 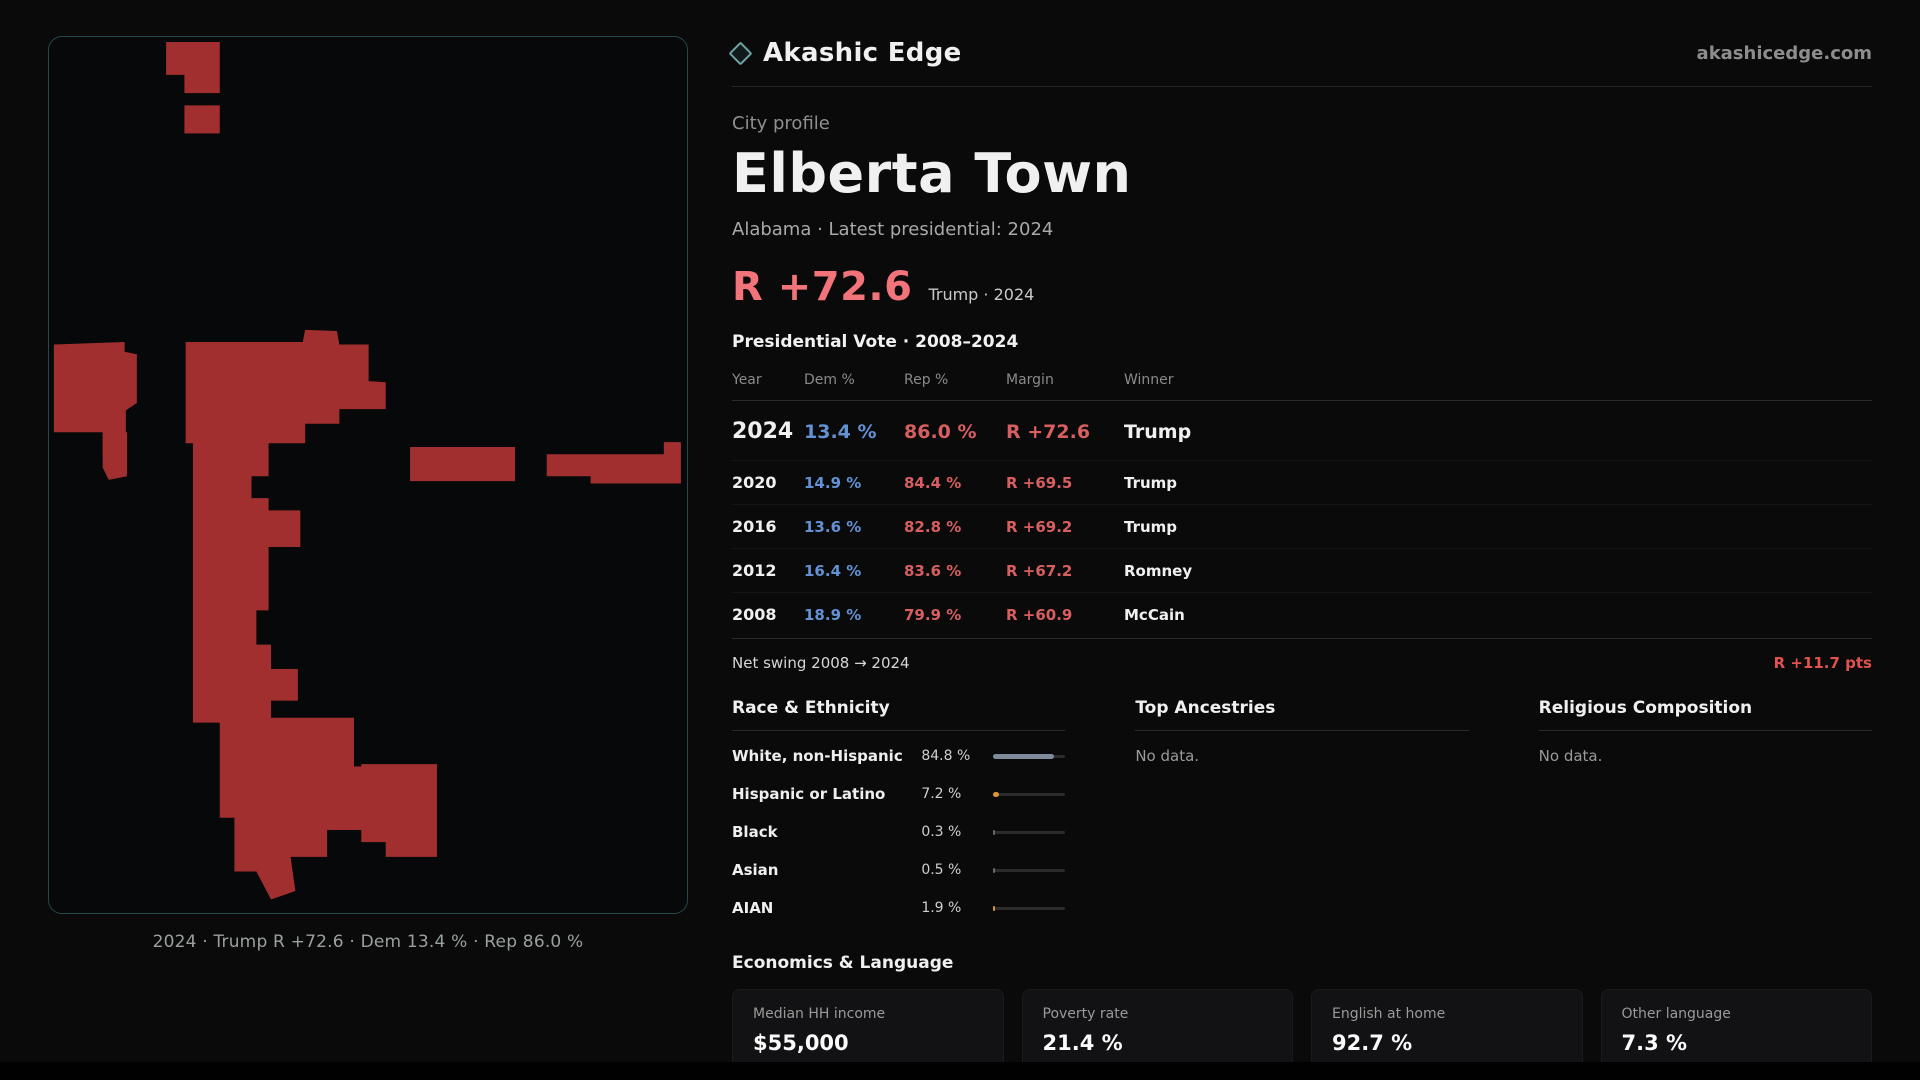 I want to click on race-label: Hispanic or Latino, so click(x=809, y=794).